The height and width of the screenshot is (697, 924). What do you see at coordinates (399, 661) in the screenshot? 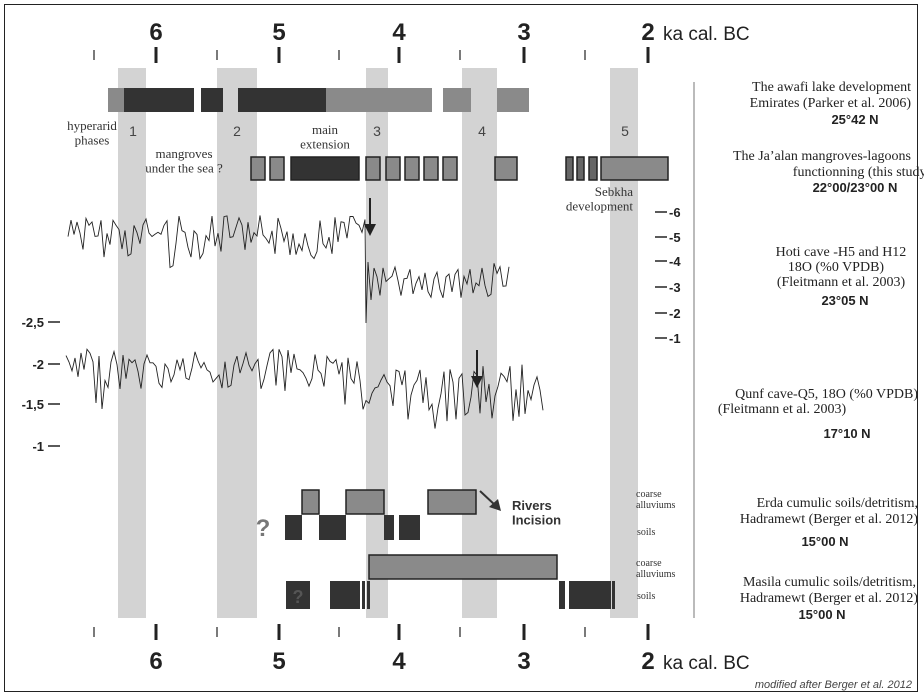
I see `bottom-axis-label-4: 4` at bounding box center [399, 661].